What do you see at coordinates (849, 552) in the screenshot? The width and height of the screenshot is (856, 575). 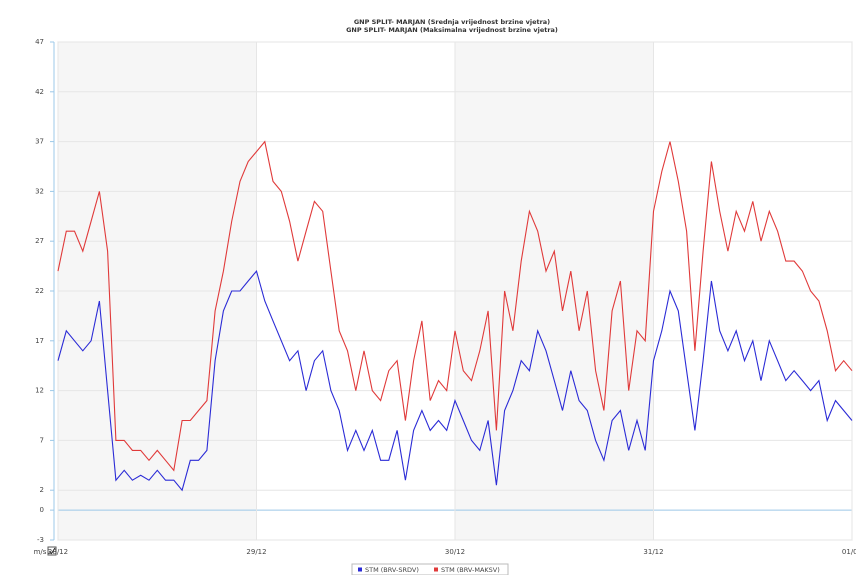 I see `x-tick-label: 01/01` at bounding box center [849, 552].